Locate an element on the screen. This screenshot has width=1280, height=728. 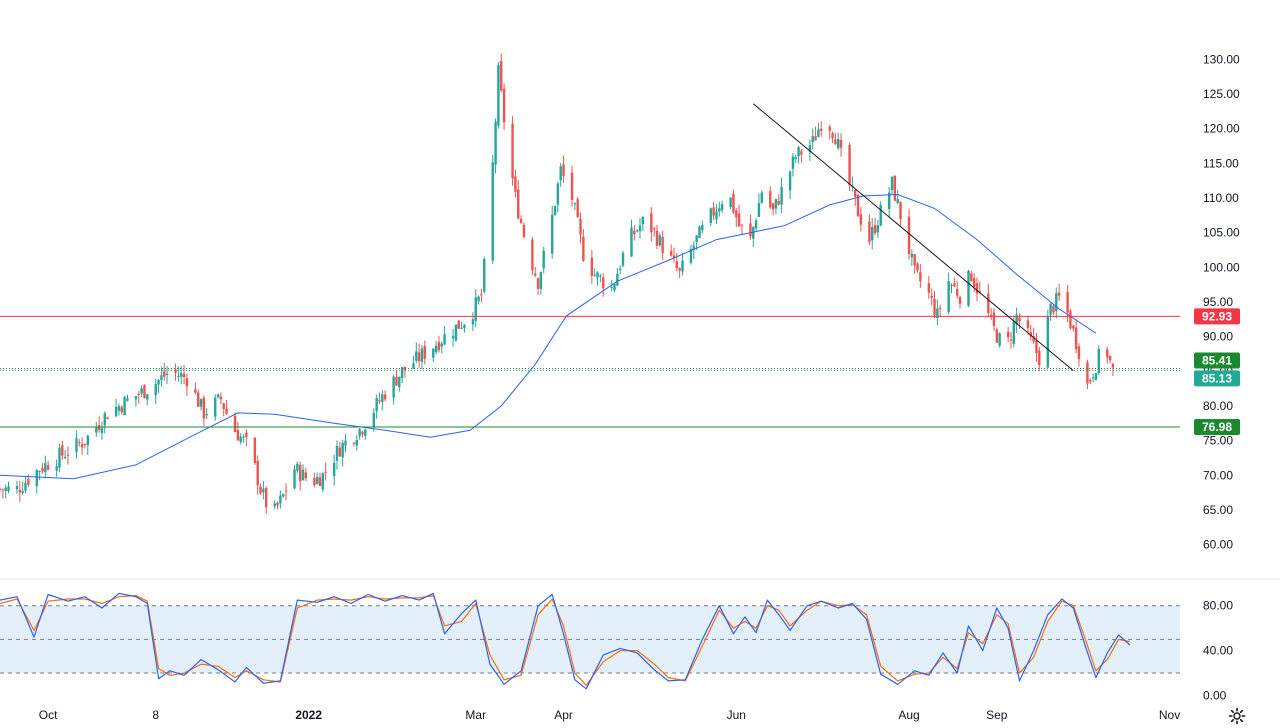
oscillator-band-group is located at coordinates (590, 639).